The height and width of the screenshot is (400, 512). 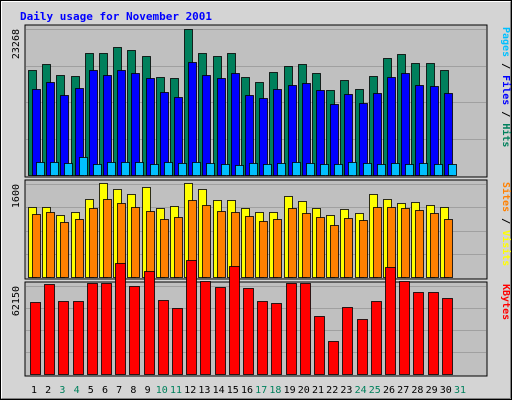 What do you see at coordinates (505, 302) in the screenshot?
I see `panel-traffic-legend-part-0: KBytes` at bounding box center [505, 302].